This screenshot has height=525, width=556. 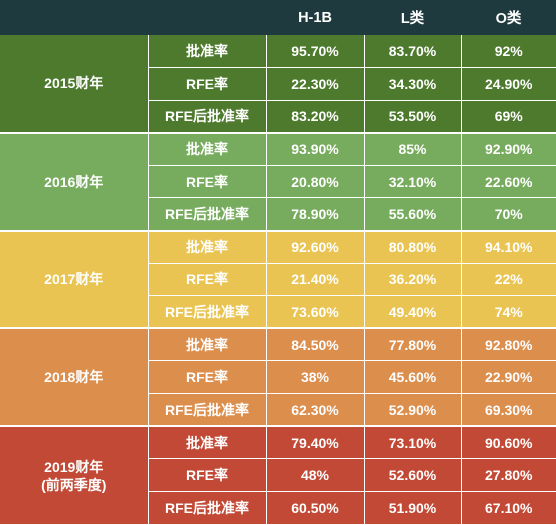 What do you see at coordinates (412, 52) in the screenshot?
I see `l-value: 83.70%` at bounding box center [412, 52].